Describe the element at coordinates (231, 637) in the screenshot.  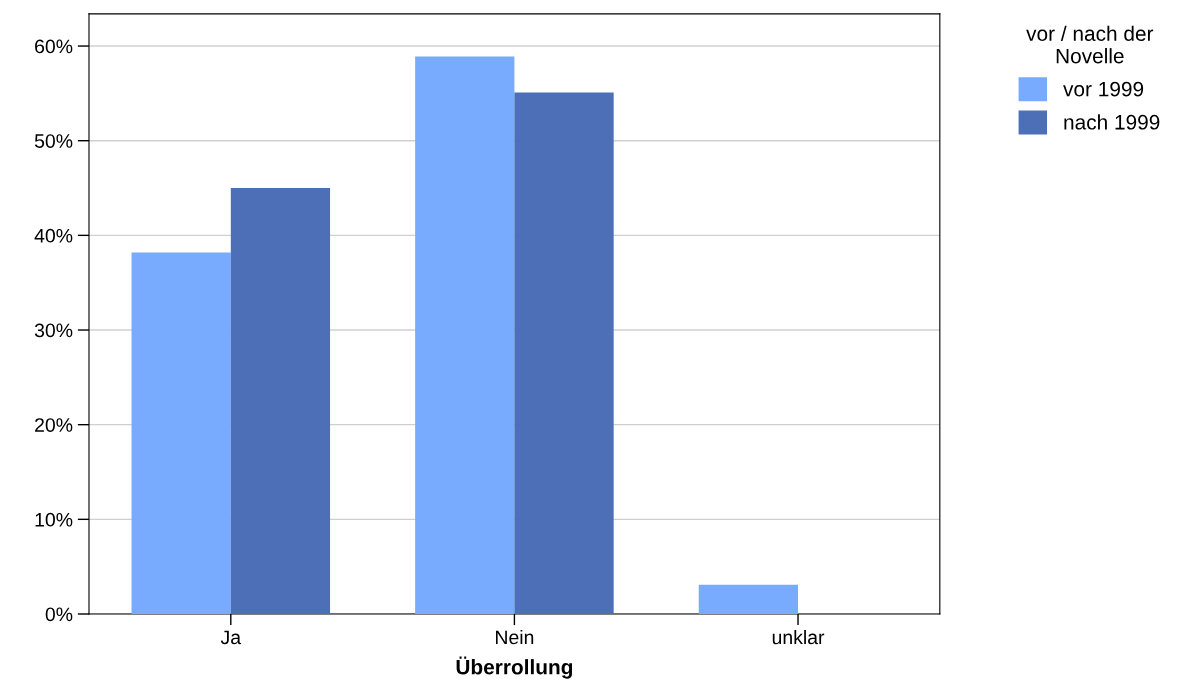
I see `x-tick-label: Ja` at that location.